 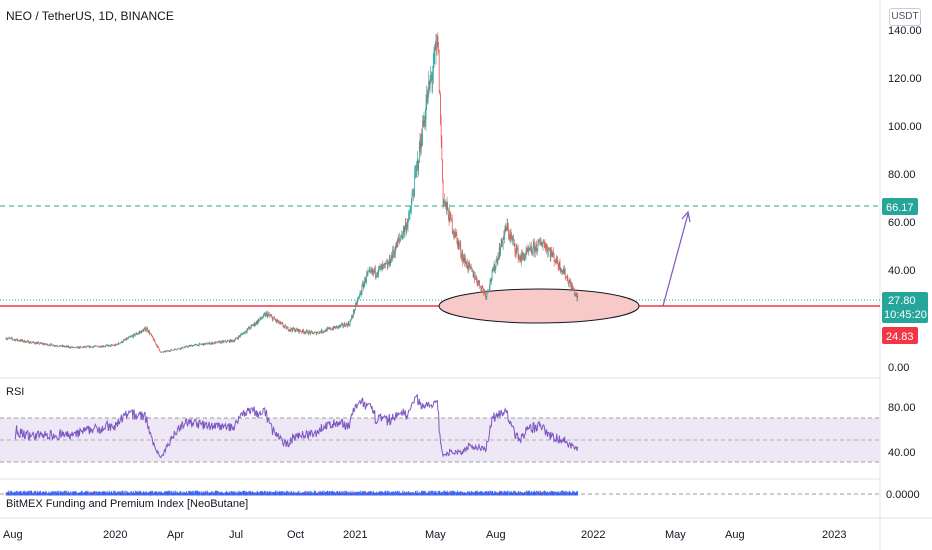 What do you see at coordinates (539, 306) in the screenshot?
I see `support-zone-ellipse` at bounding box center [539, 306].